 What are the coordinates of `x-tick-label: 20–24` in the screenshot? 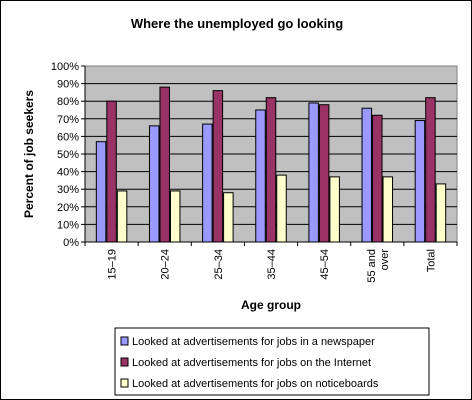 It's located at (166, 264).